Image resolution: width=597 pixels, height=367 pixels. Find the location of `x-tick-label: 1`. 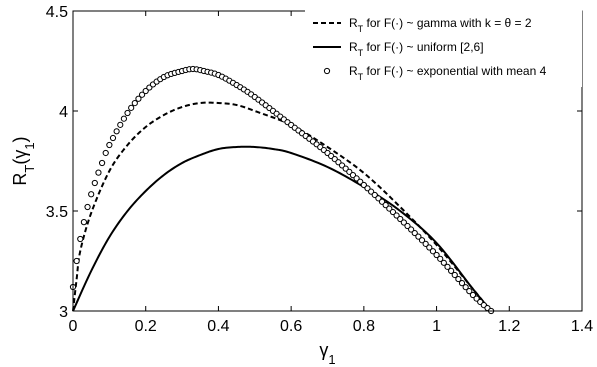

x-tick-label: 1 is located at coordinates (436, 326).